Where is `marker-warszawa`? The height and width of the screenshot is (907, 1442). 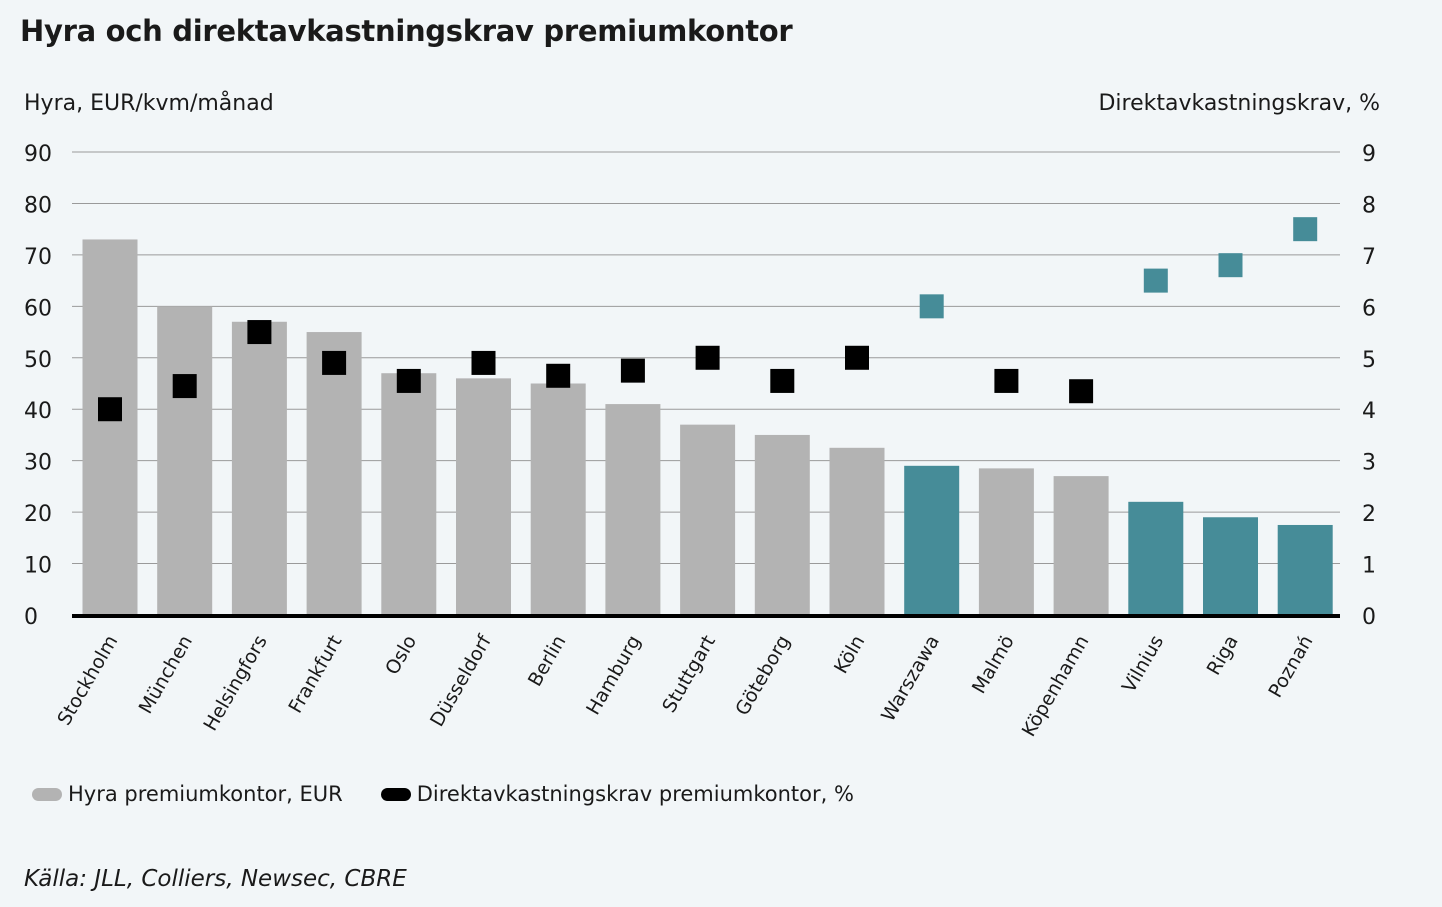 marker-warszawa is located at coordinates (931, 306).